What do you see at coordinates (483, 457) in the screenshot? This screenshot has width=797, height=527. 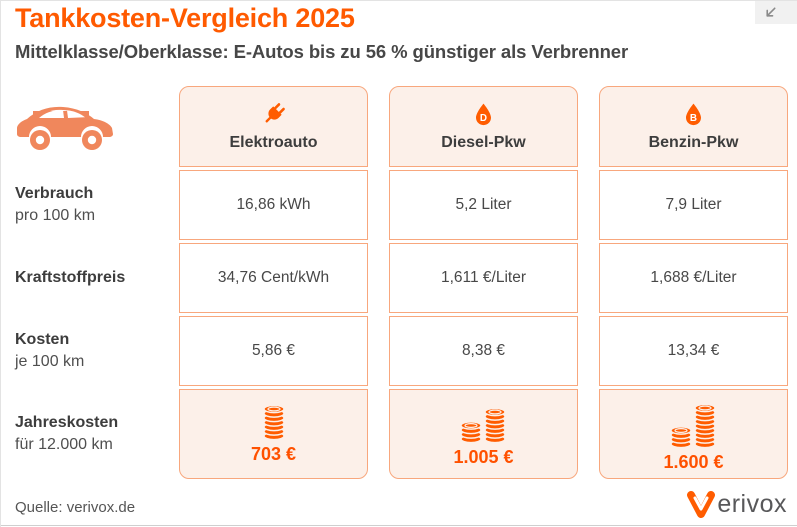 I see `annual-cost: 1.005 €` at bounding box center [483, 457].